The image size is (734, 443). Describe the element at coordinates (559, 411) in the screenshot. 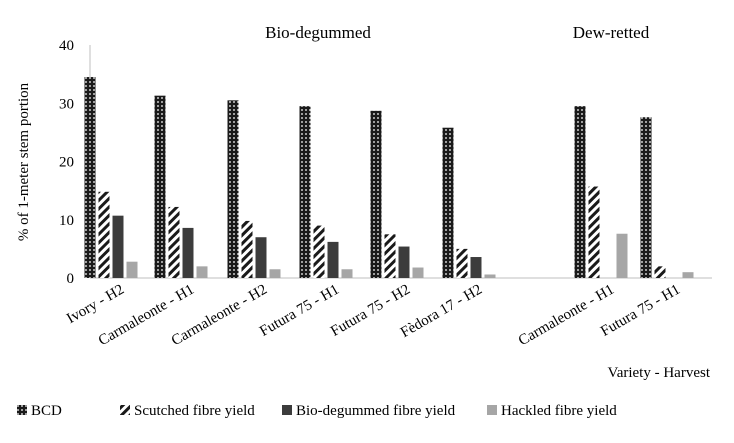

I see `legend-label: Hackled fibre yield` at that location.